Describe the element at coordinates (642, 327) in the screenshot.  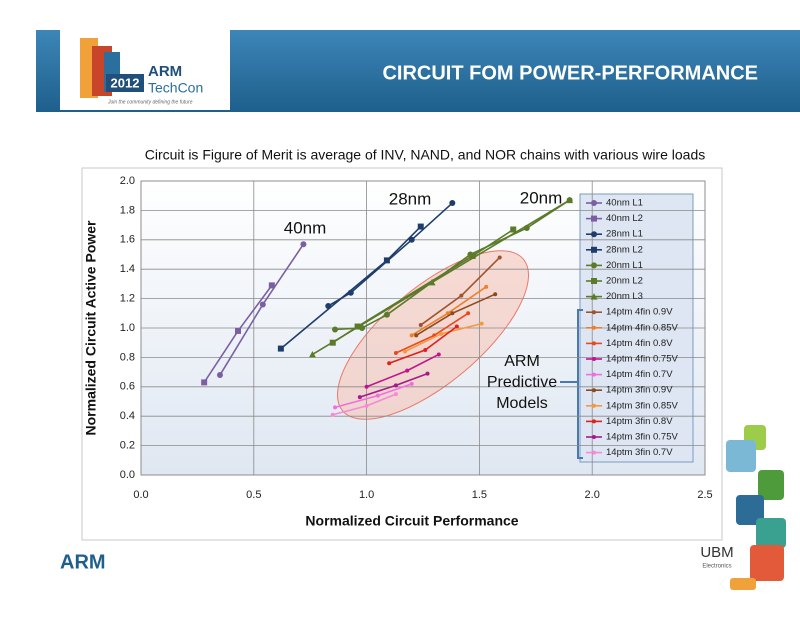
I see `legend-label: 14ptm 4fin 0.85V` at that location.